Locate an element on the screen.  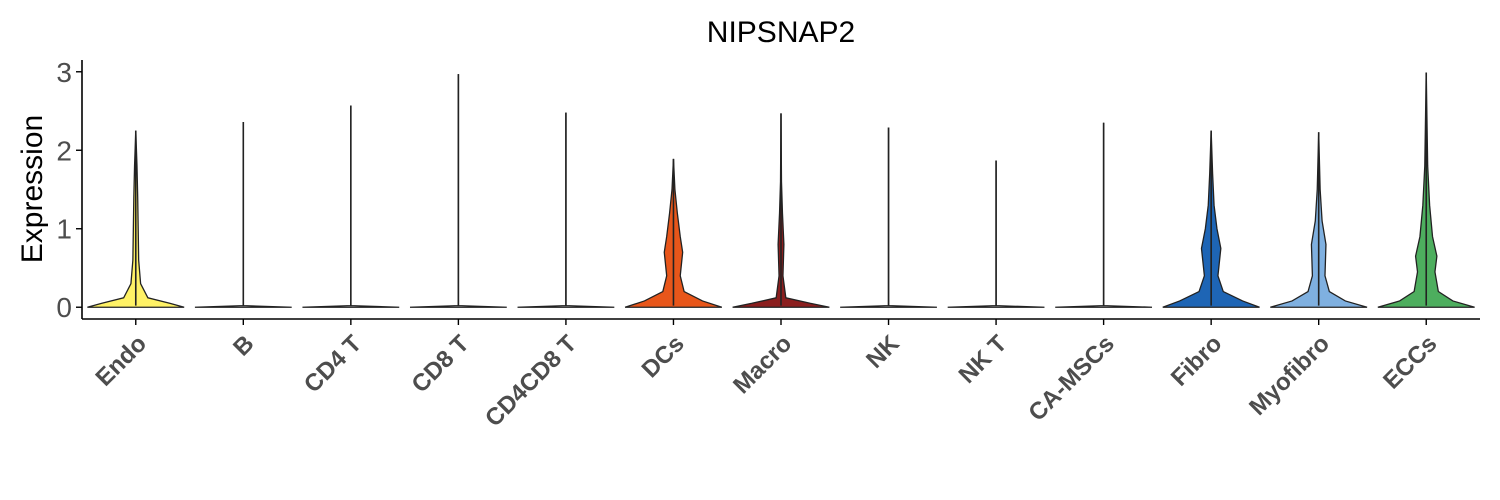
x-tick-label: Myofibro is located at coordinates (1289, 375).